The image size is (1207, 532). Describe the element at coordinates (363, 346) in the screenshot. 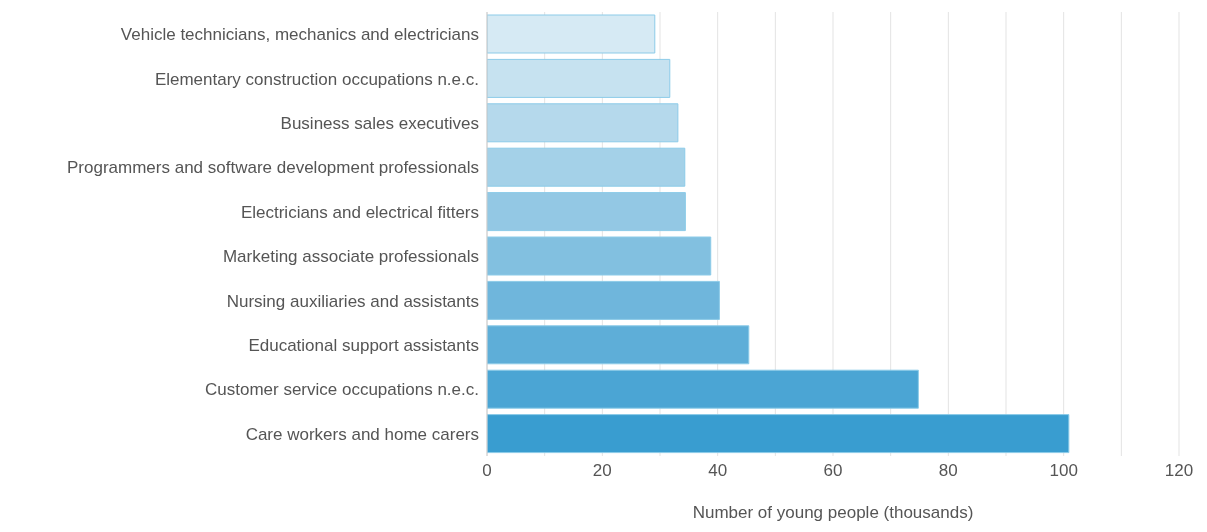

I see `y-tick-label: Educational support assistants` at that location.